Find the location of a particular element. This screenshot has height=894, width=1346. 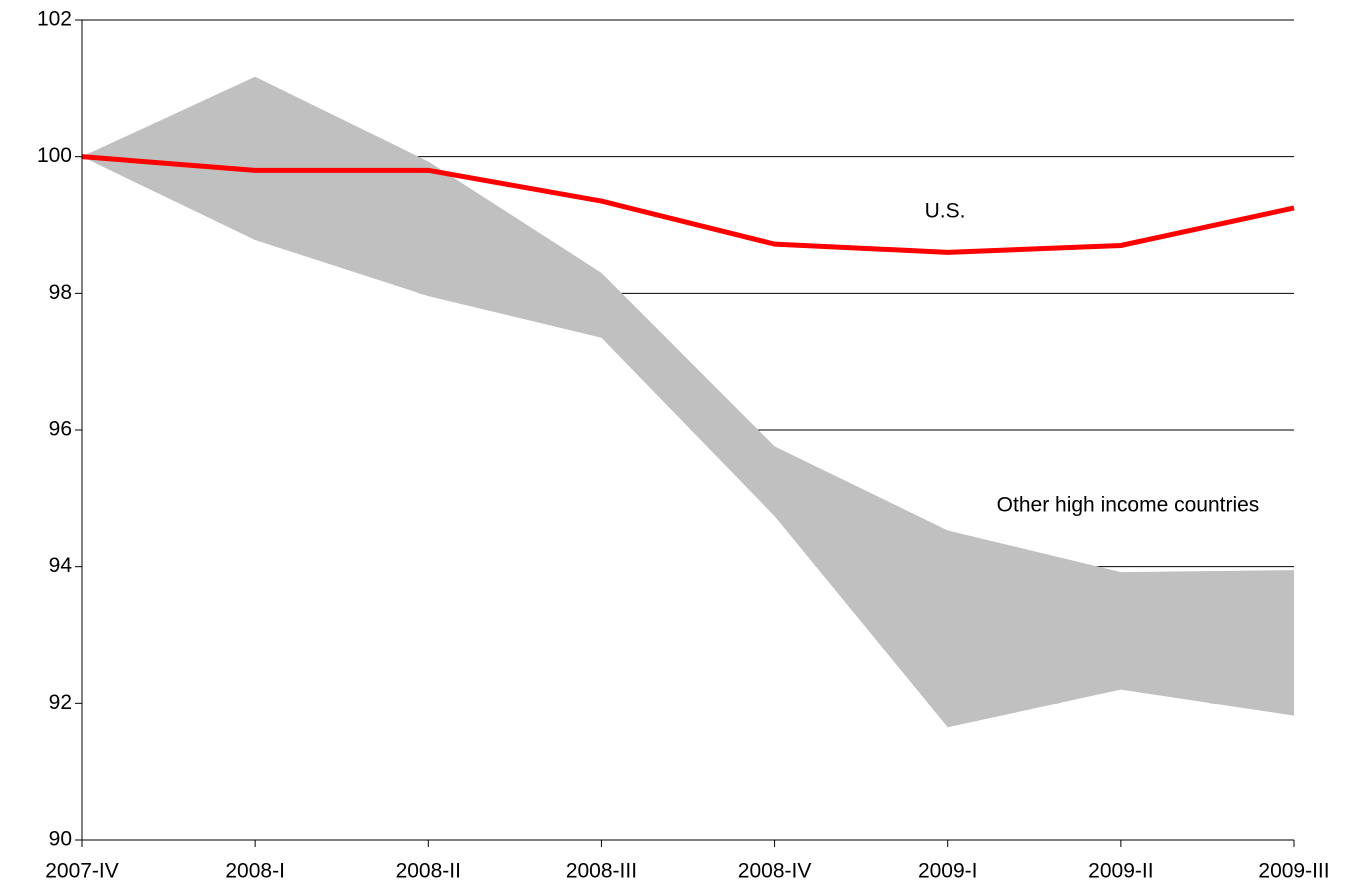

x-tick-label: 2009-III is located at coordinates (1293, 871).